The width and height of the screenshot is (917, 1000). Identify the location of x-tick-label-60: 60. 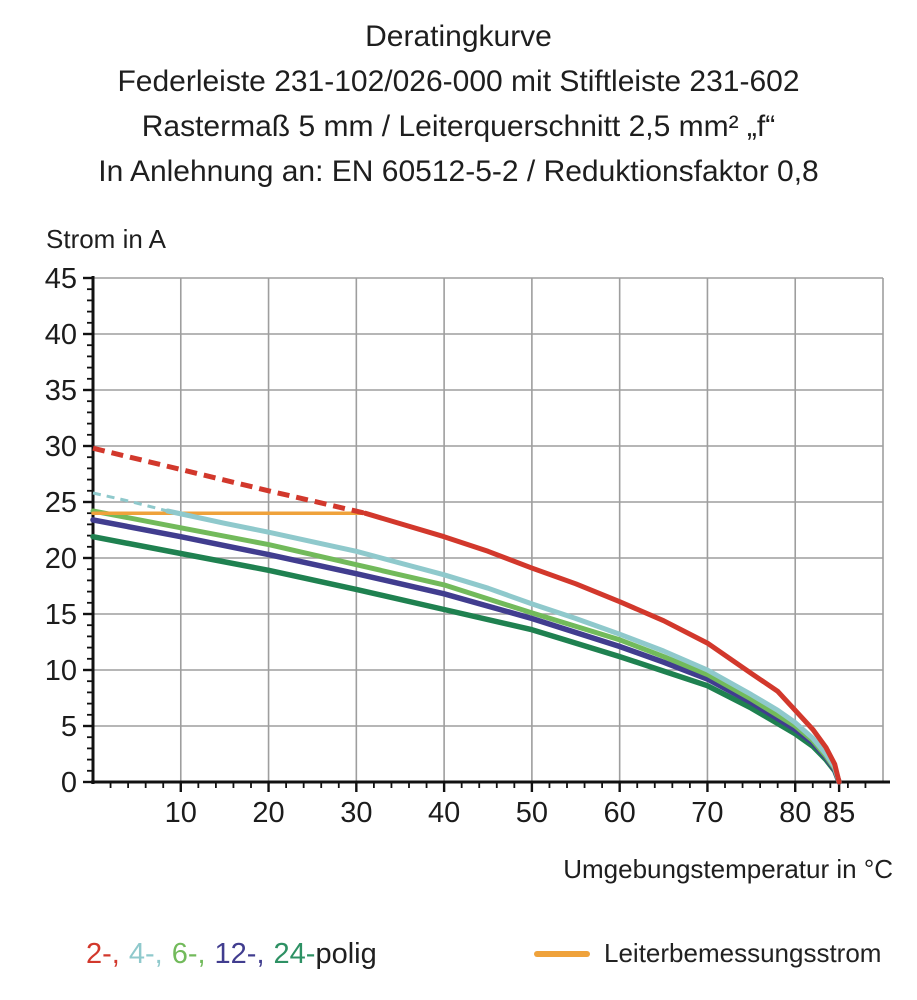
(620, 813).